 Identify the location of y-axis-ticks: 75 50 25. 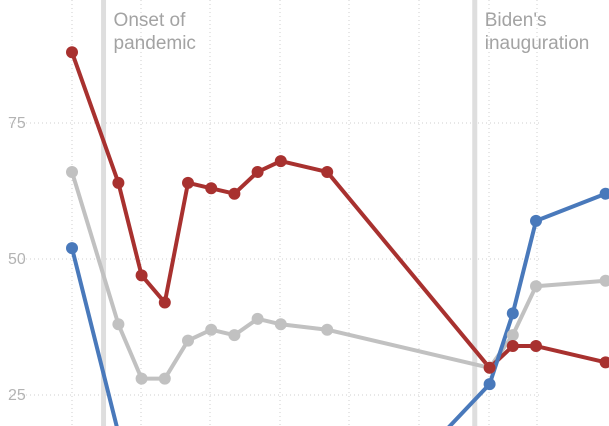
(17, 259).